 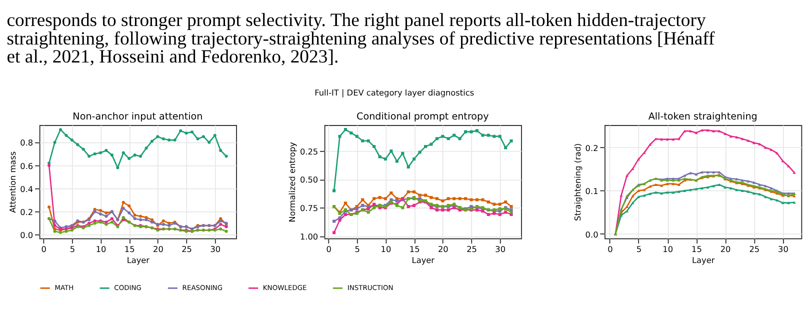 I want to click on y-axis-title: Straightening (rad), so click(x=577, y=182).